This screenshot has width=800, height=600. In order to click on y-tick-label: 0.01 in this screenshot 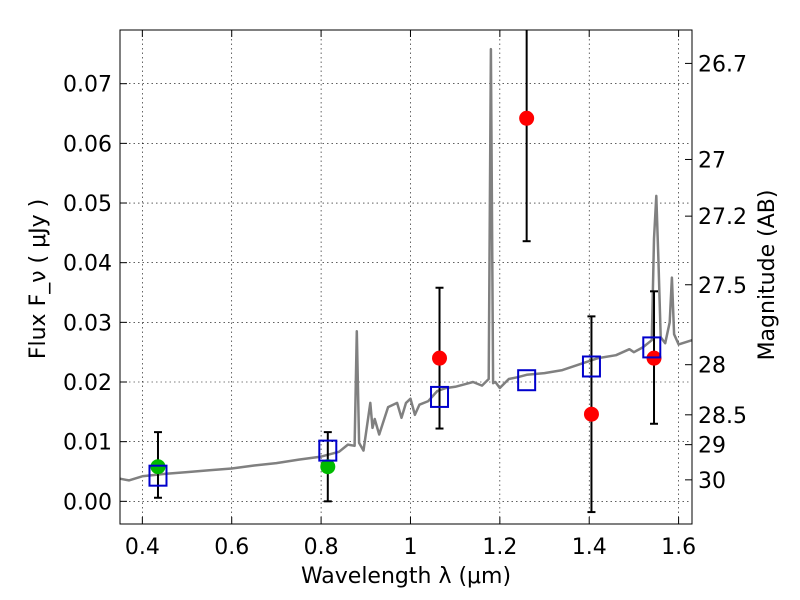, I will do `click(87, 443)`.